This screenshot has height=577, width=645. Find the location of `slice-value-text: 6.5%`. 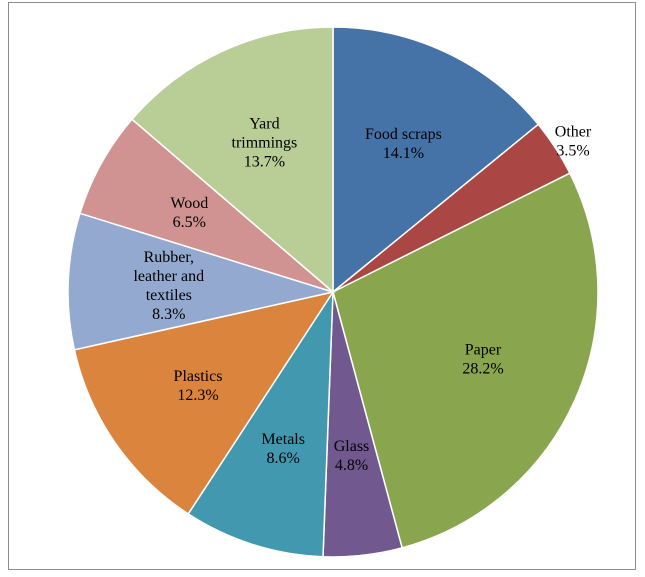

slice-value-text: 6.5% is located at coordinates (189, 222).